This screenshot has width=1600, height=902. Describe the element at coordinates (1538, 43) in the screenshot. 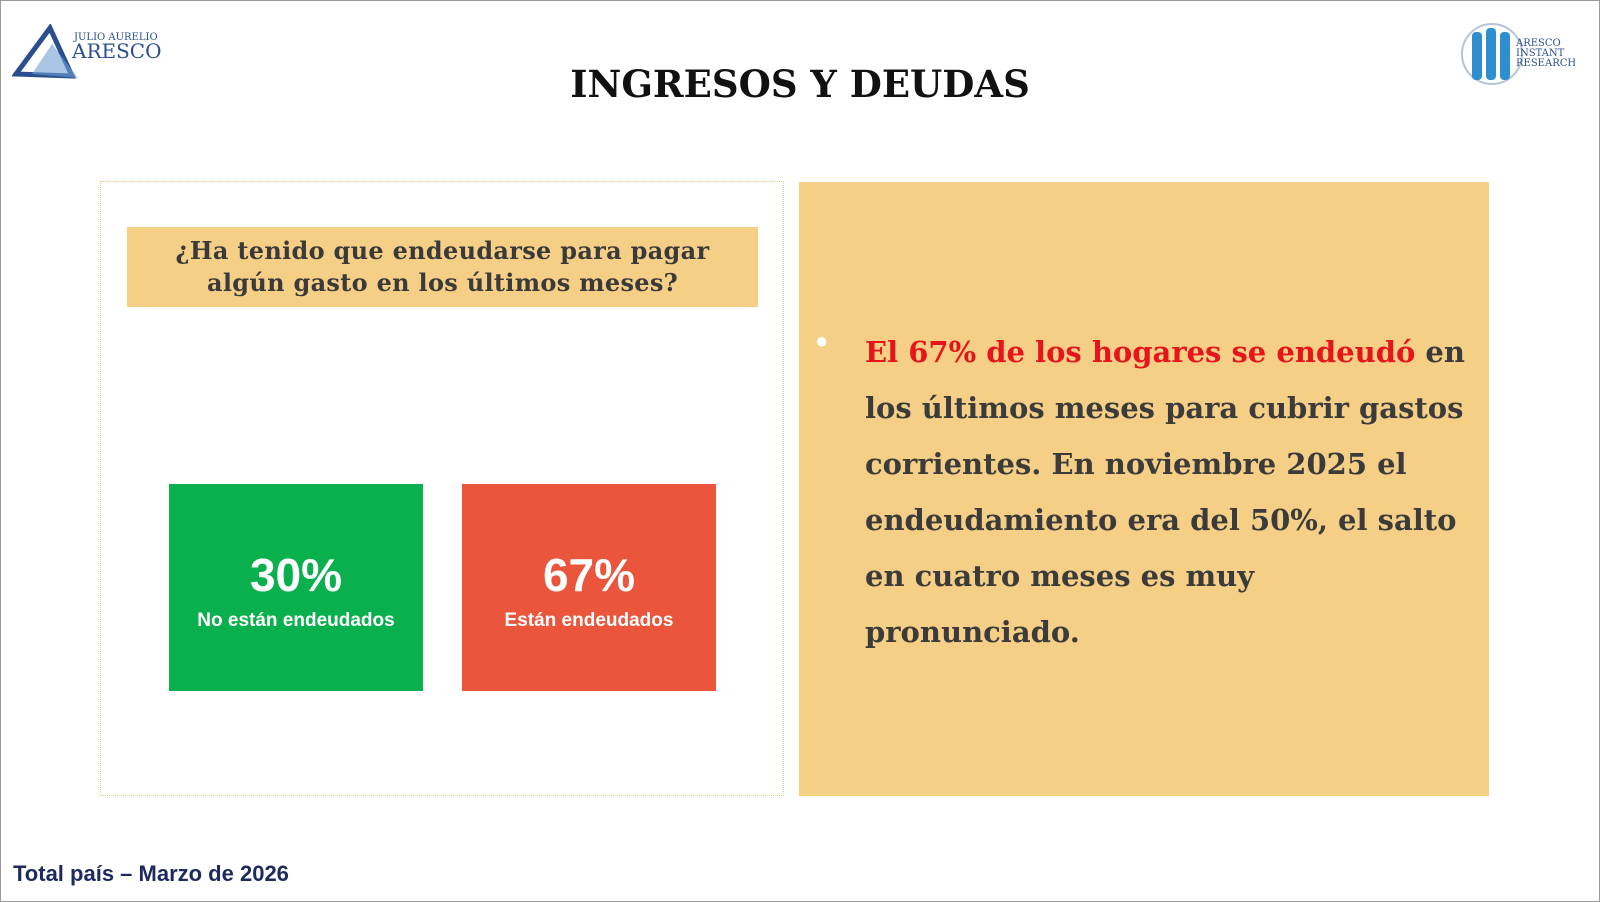

I see `logo-right-line: ARESCO` at that location.